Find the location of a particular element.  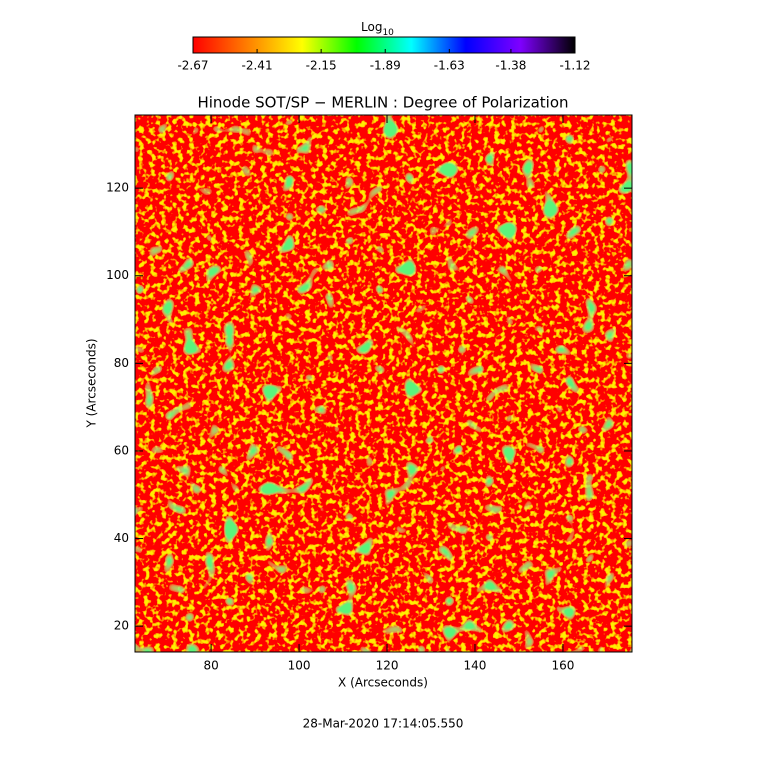

y-axis-label: Y (Arcseconds) is located at coordinates (92, 383).